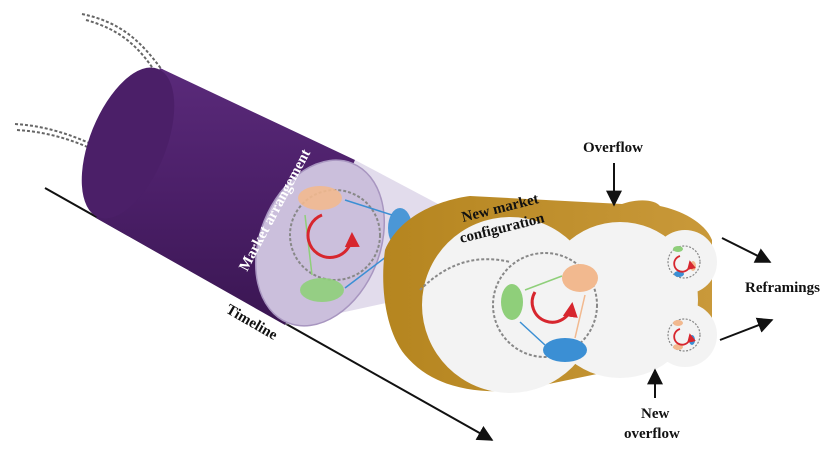 The image size is (834, 451). I want to click on new-overflow-label-1: New, so click(655, 414).